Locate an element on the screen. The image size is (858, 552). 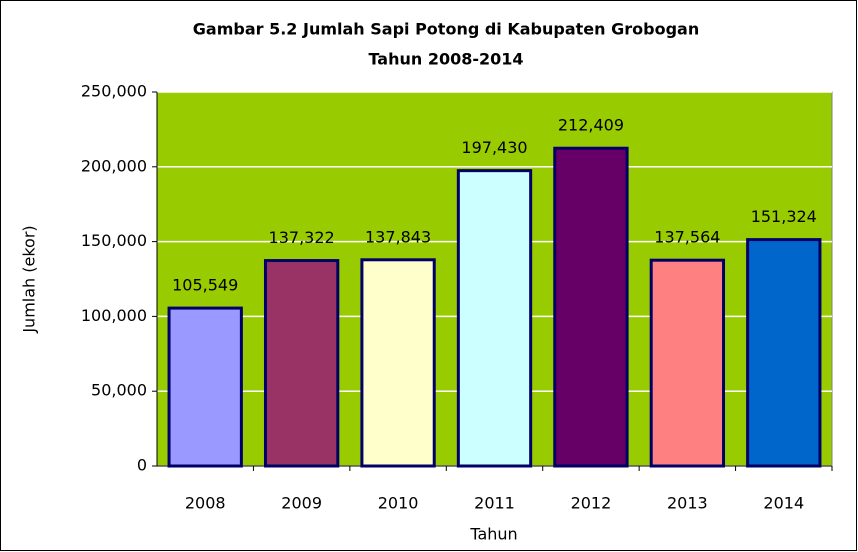
x-axis-label: Tahun is located at coordinates (493, 534).